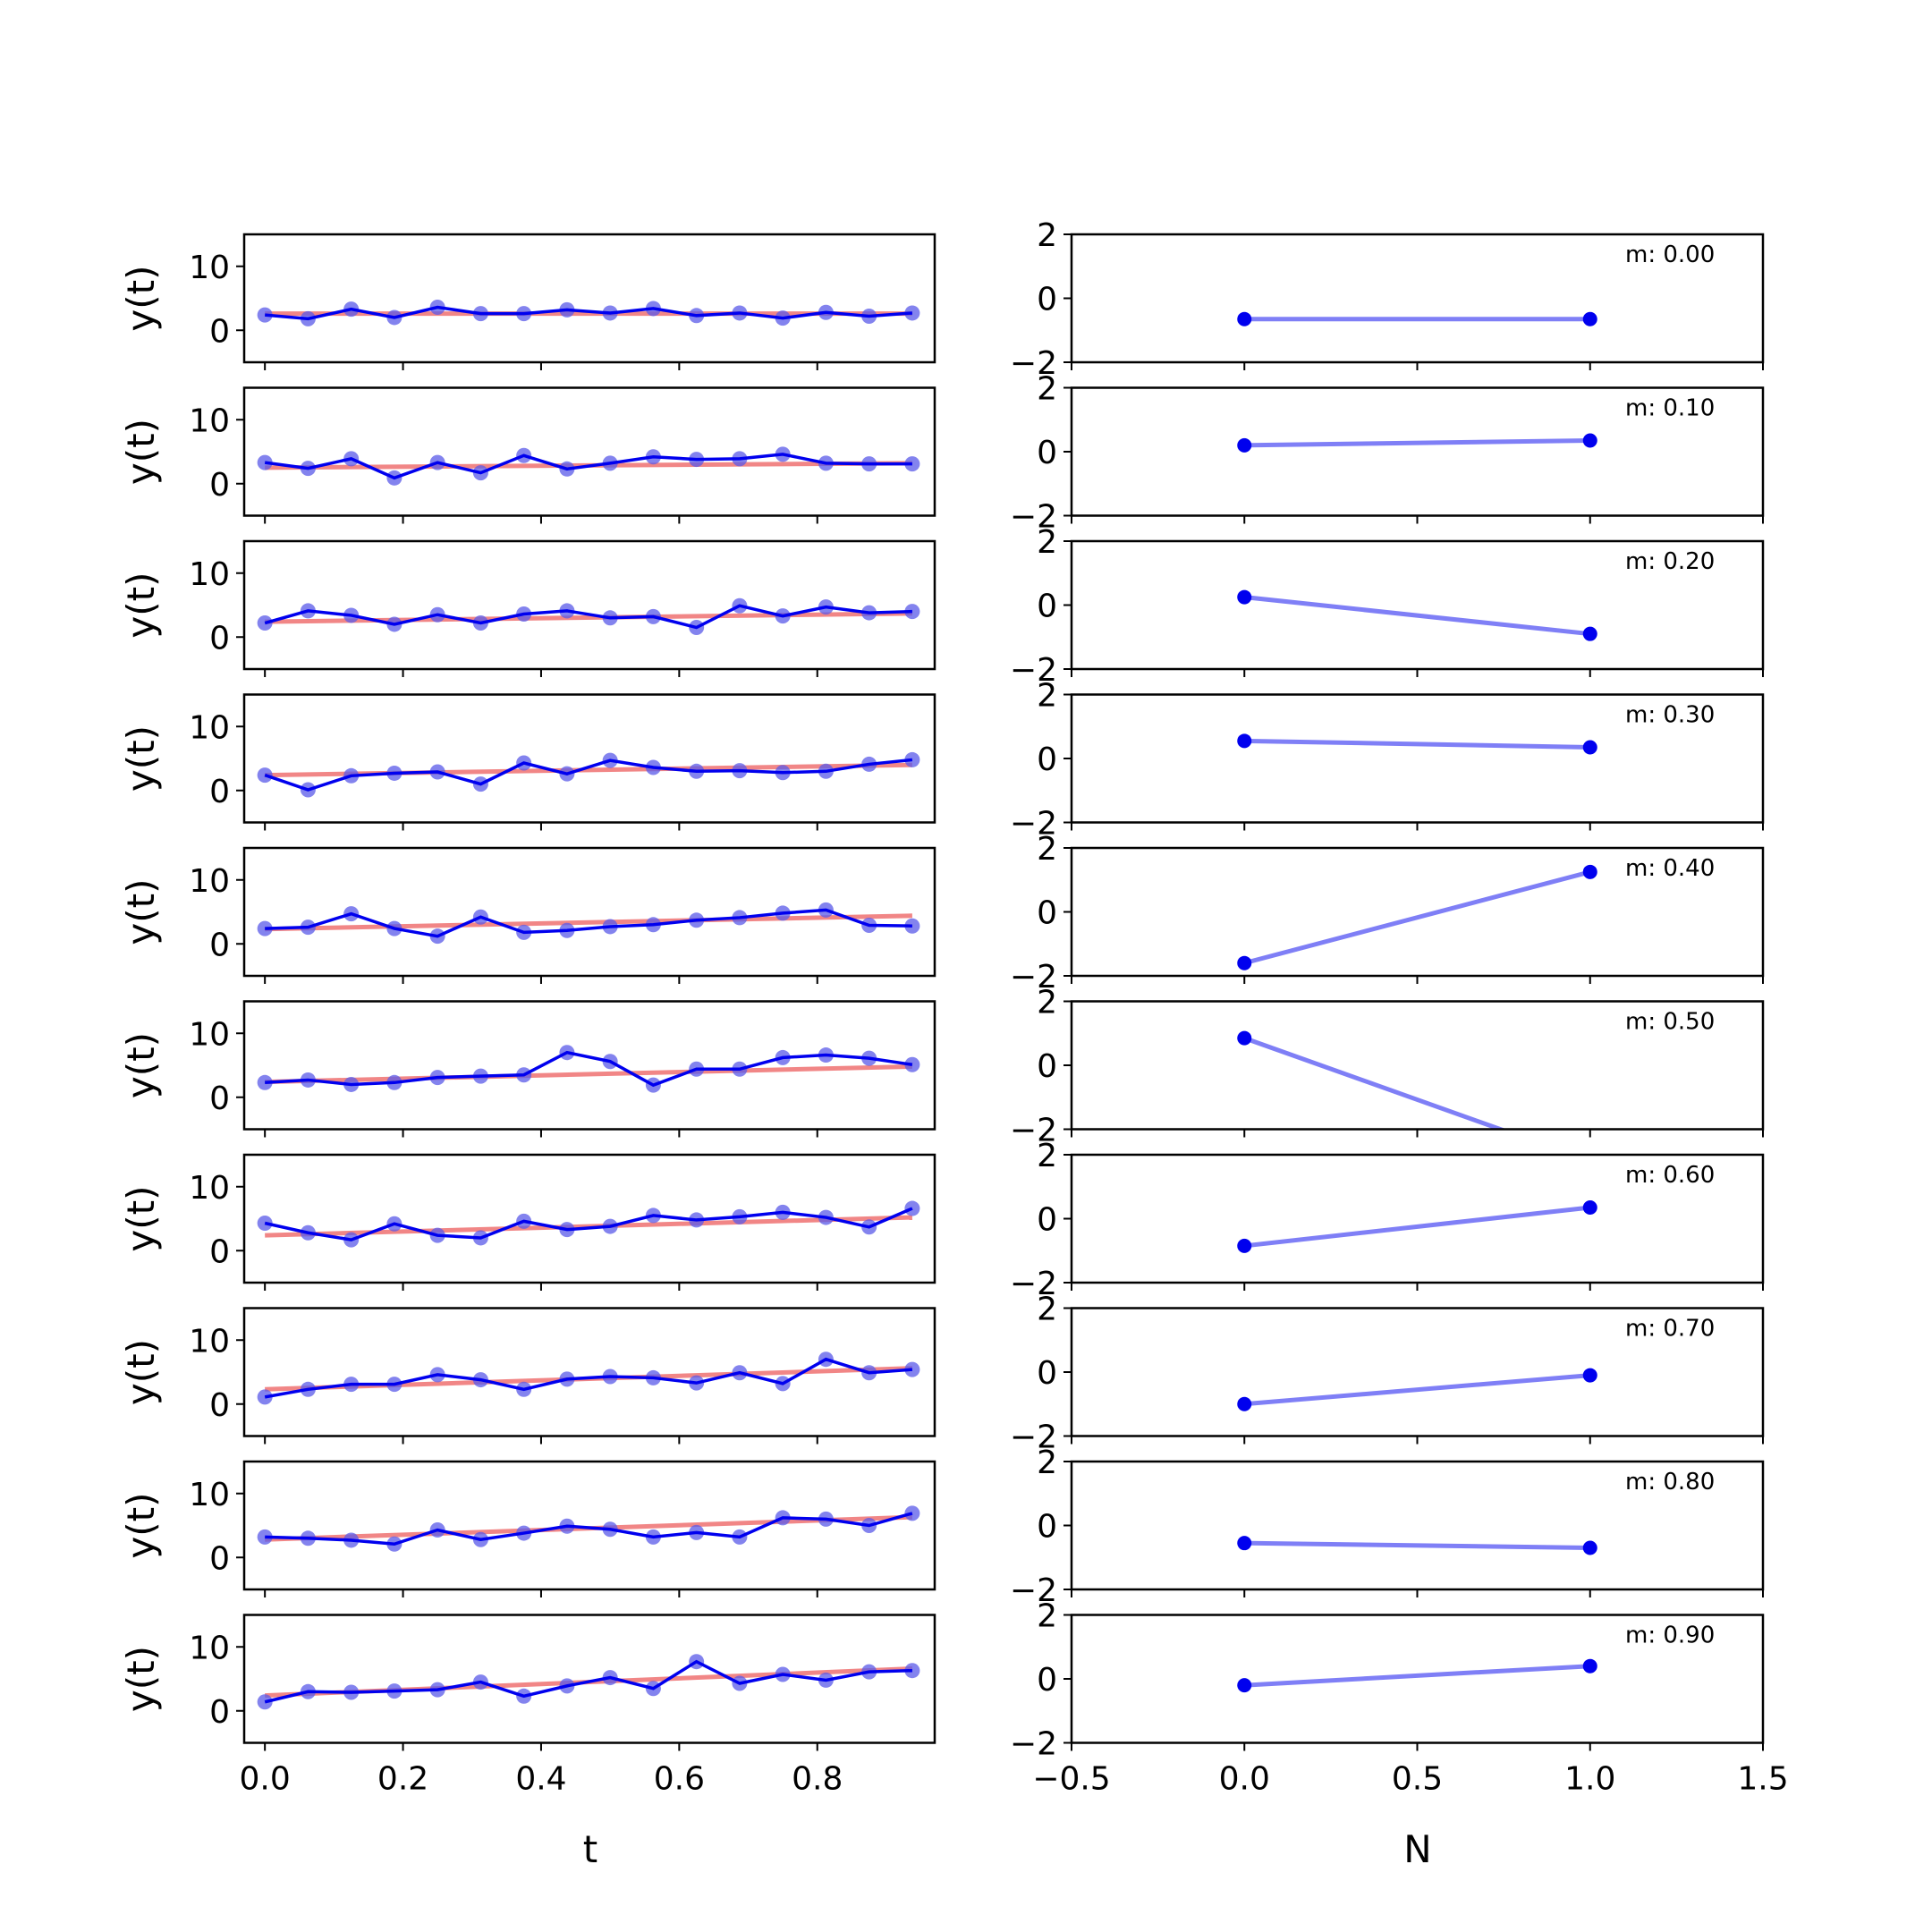 The width and height of the screenshot is (1932, 1932). Describe the element at coordinates (402, 1779) in the screenshot. I see `x-tick-label: 0.2` at that location.